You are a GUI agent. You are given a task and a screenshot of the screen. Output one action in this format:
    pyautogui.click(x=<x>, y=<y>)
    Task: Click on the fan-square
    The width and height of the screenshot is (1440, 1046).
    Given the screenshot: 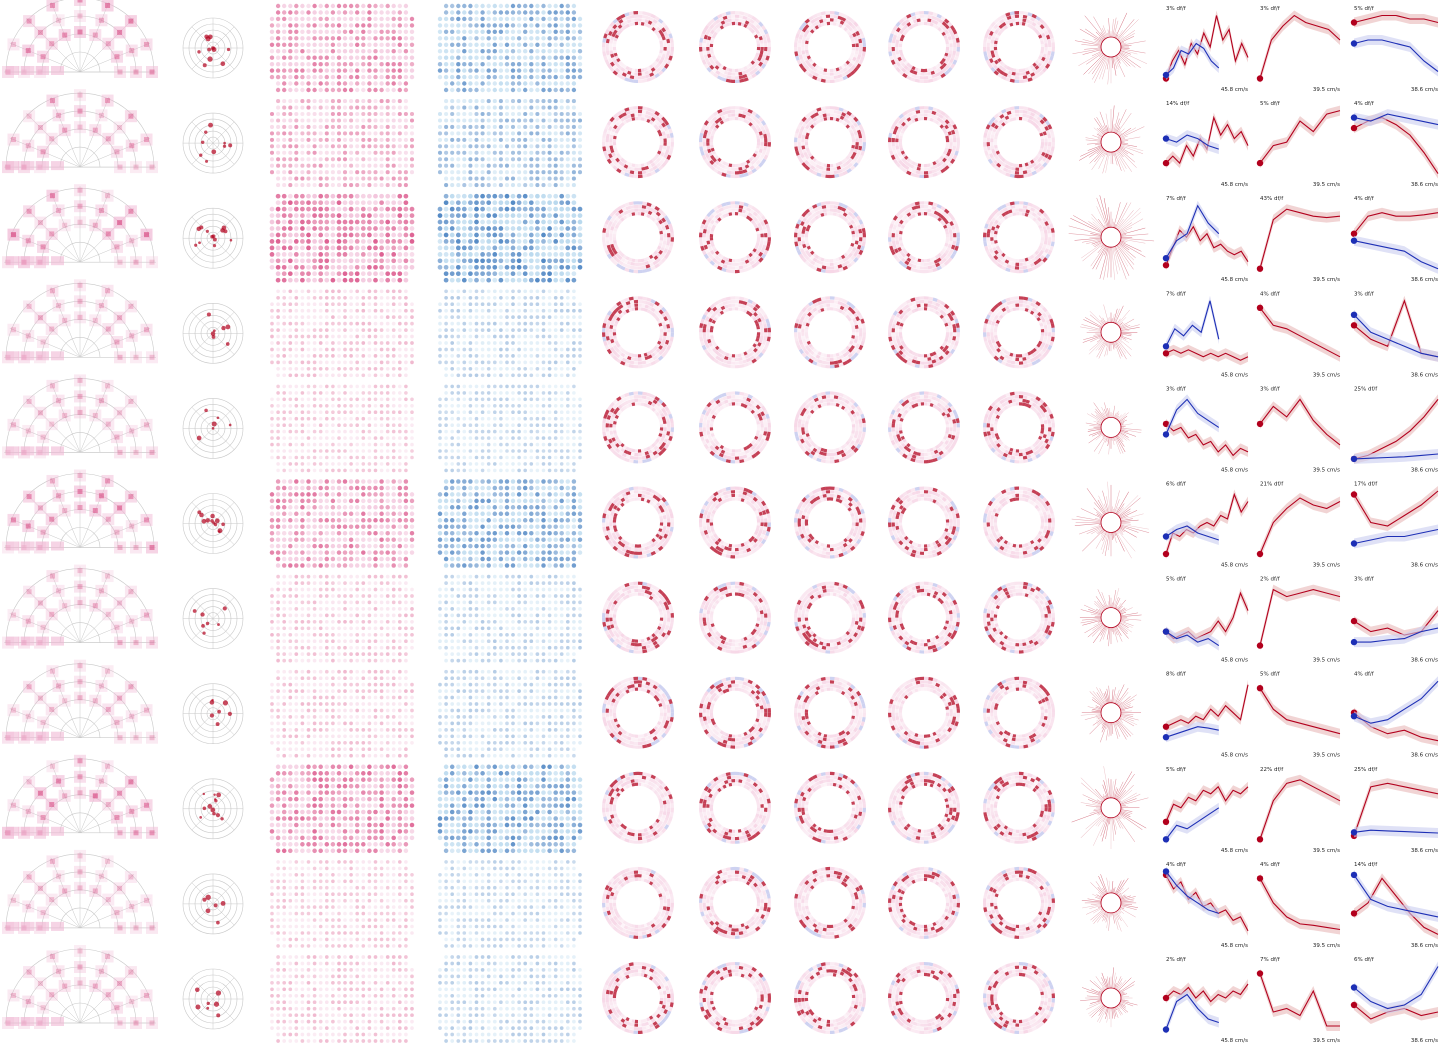 What is the action you would take?
    pyautogui.click(x=58, y=20)
    